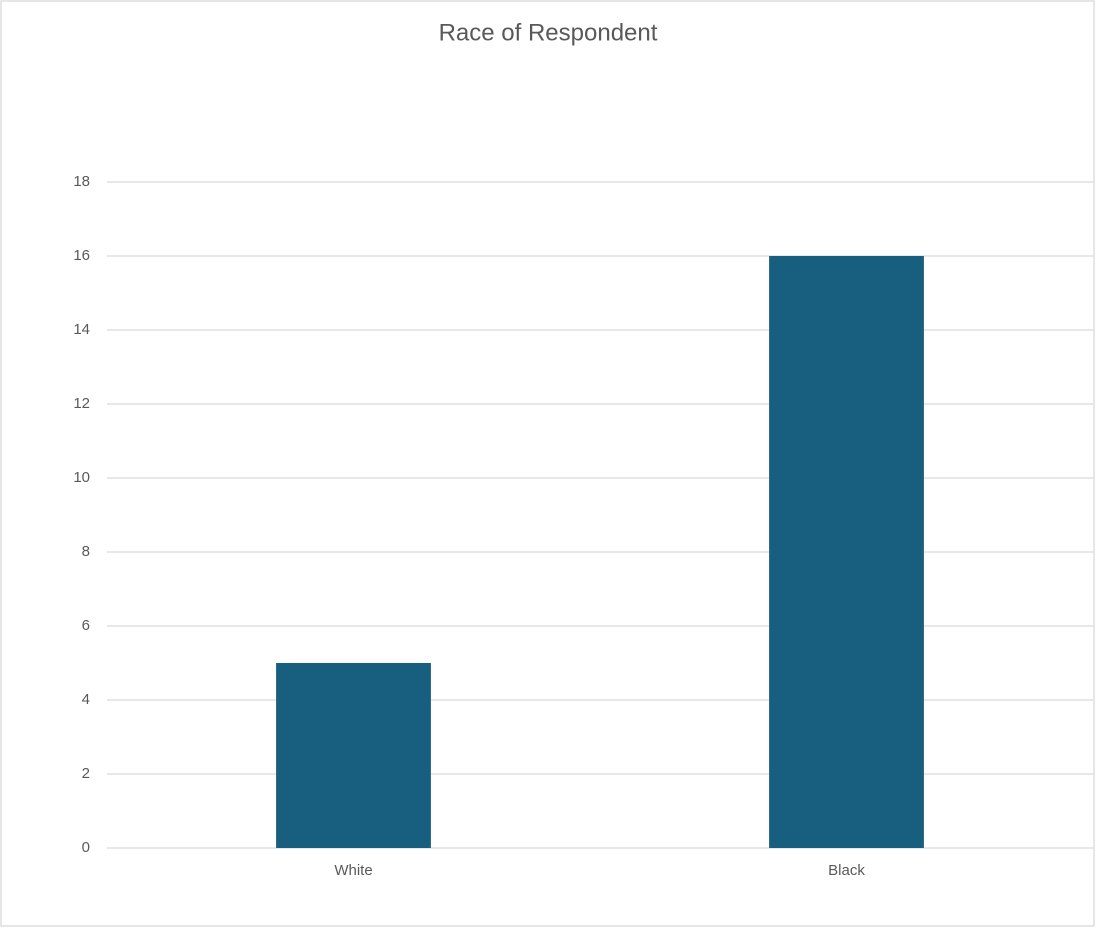  What do you see at coordinates (548, 32) in the screenshot?
I see `chart-title: Race of Respondent` at bounding box center [548, 32].